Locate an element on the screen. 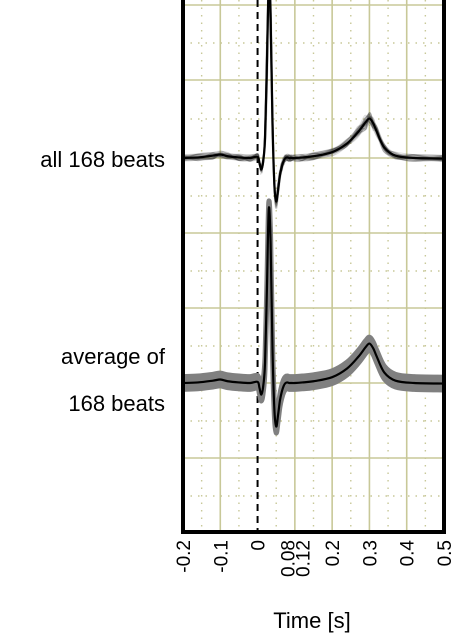 The image size is (461, 639). x-axis-ticks: -0.2 -0.1 0 0.080.12 0.2 0.3 0.4 0.5 is located at coordinates (315, 558).